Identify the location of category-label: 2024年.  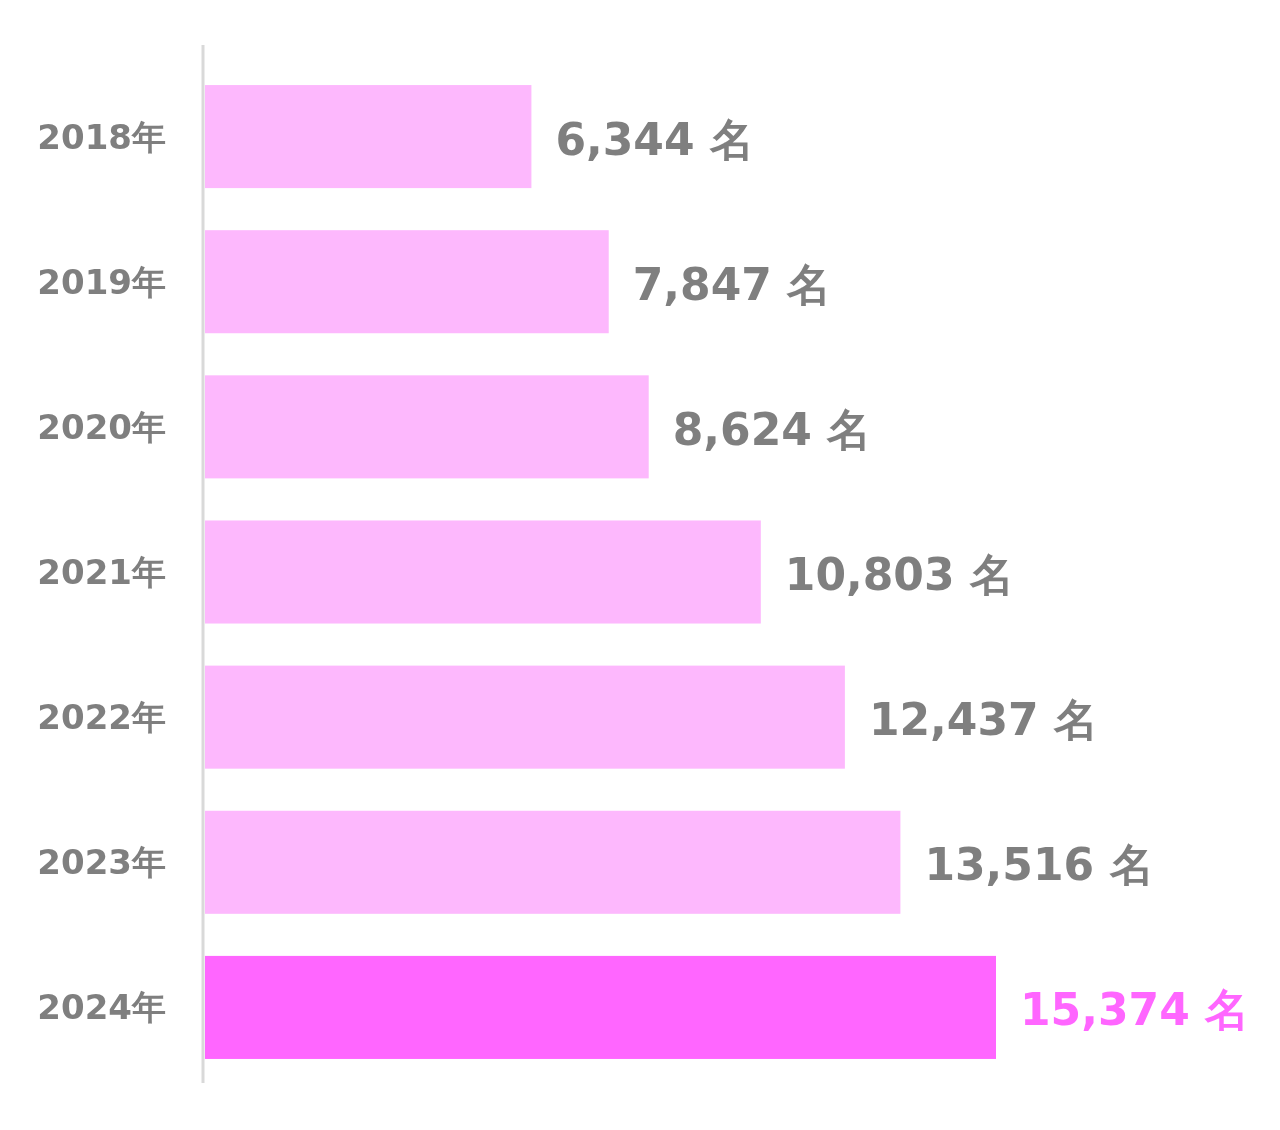
(101, 1007).